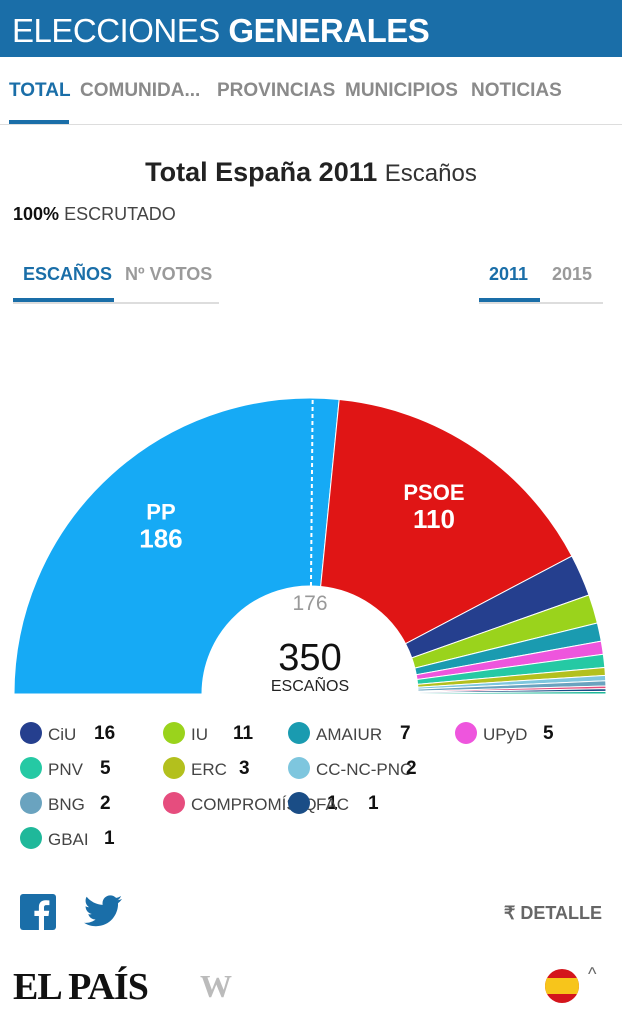 Image resolution: width=622 pixels, height=1024 pixels. Describe the element at coordinates (509, 913) in the screenshot. I see `refresh-icon: ₹` at that location.